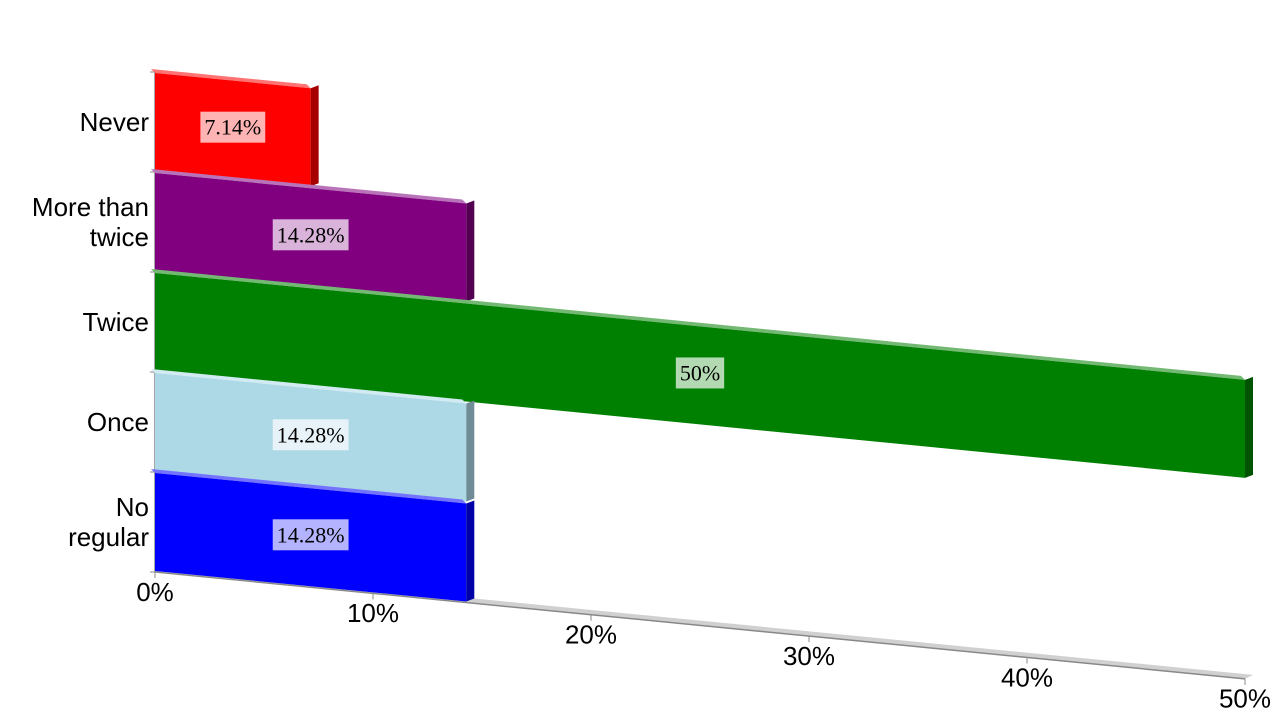  Describe the element at coordinates (700, 625) in the screenshot. I see `x-axis` at that location.